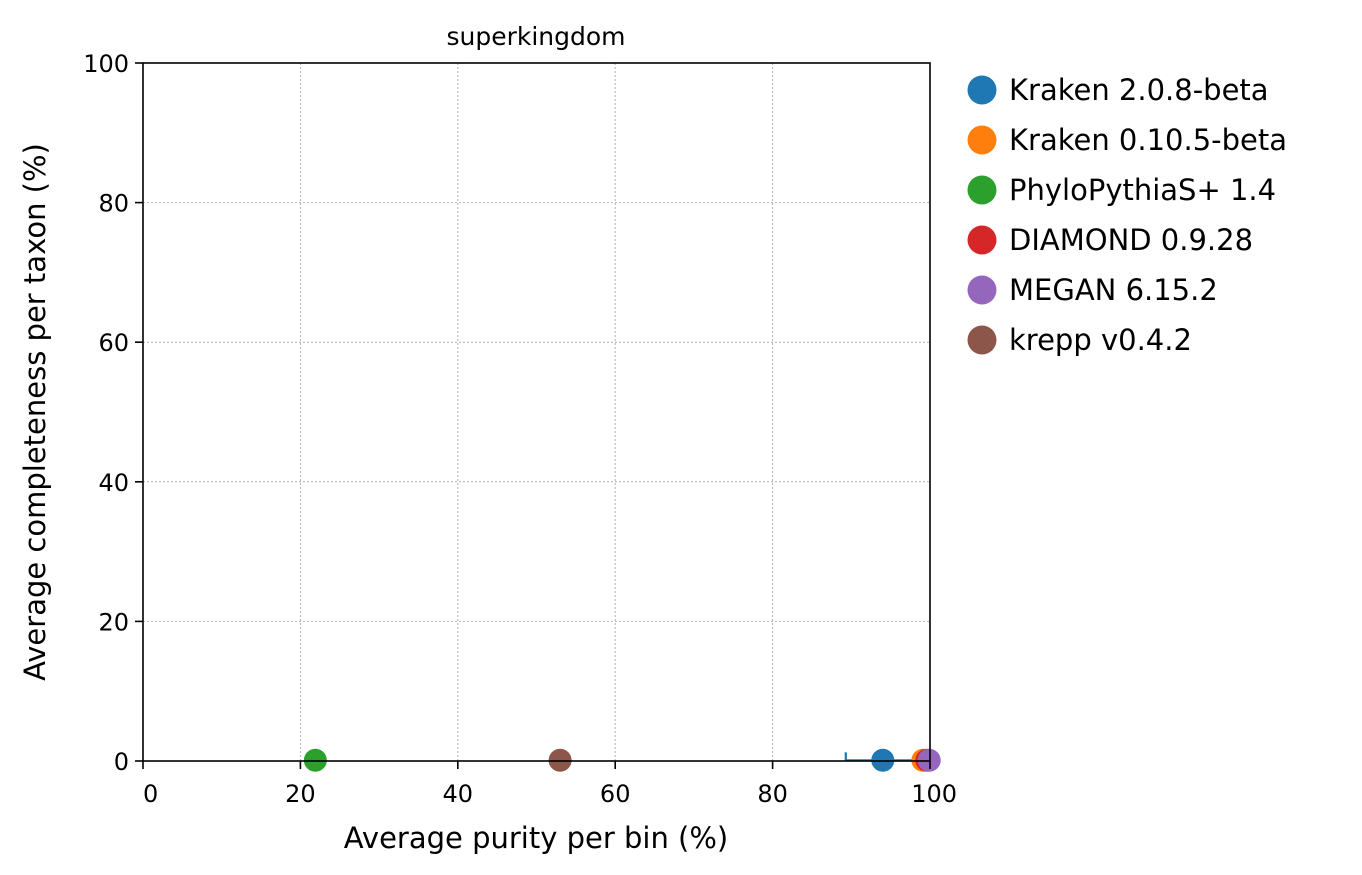  I want to click on legend-entry: DIAMOND 0.9.28, so click(1131, 240).